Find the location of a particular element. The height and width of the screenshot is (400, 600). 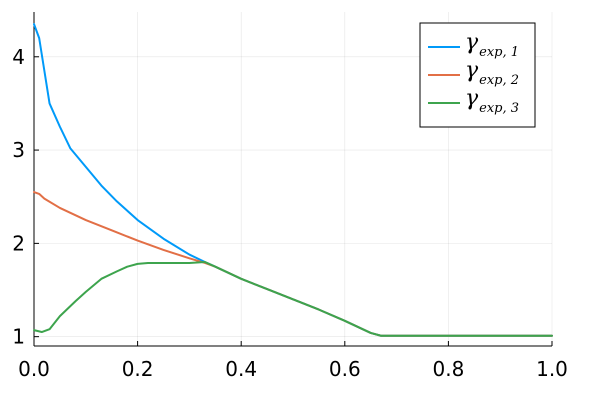

x-tick-label-5: 1.0 is located at coordinates (552, 369).